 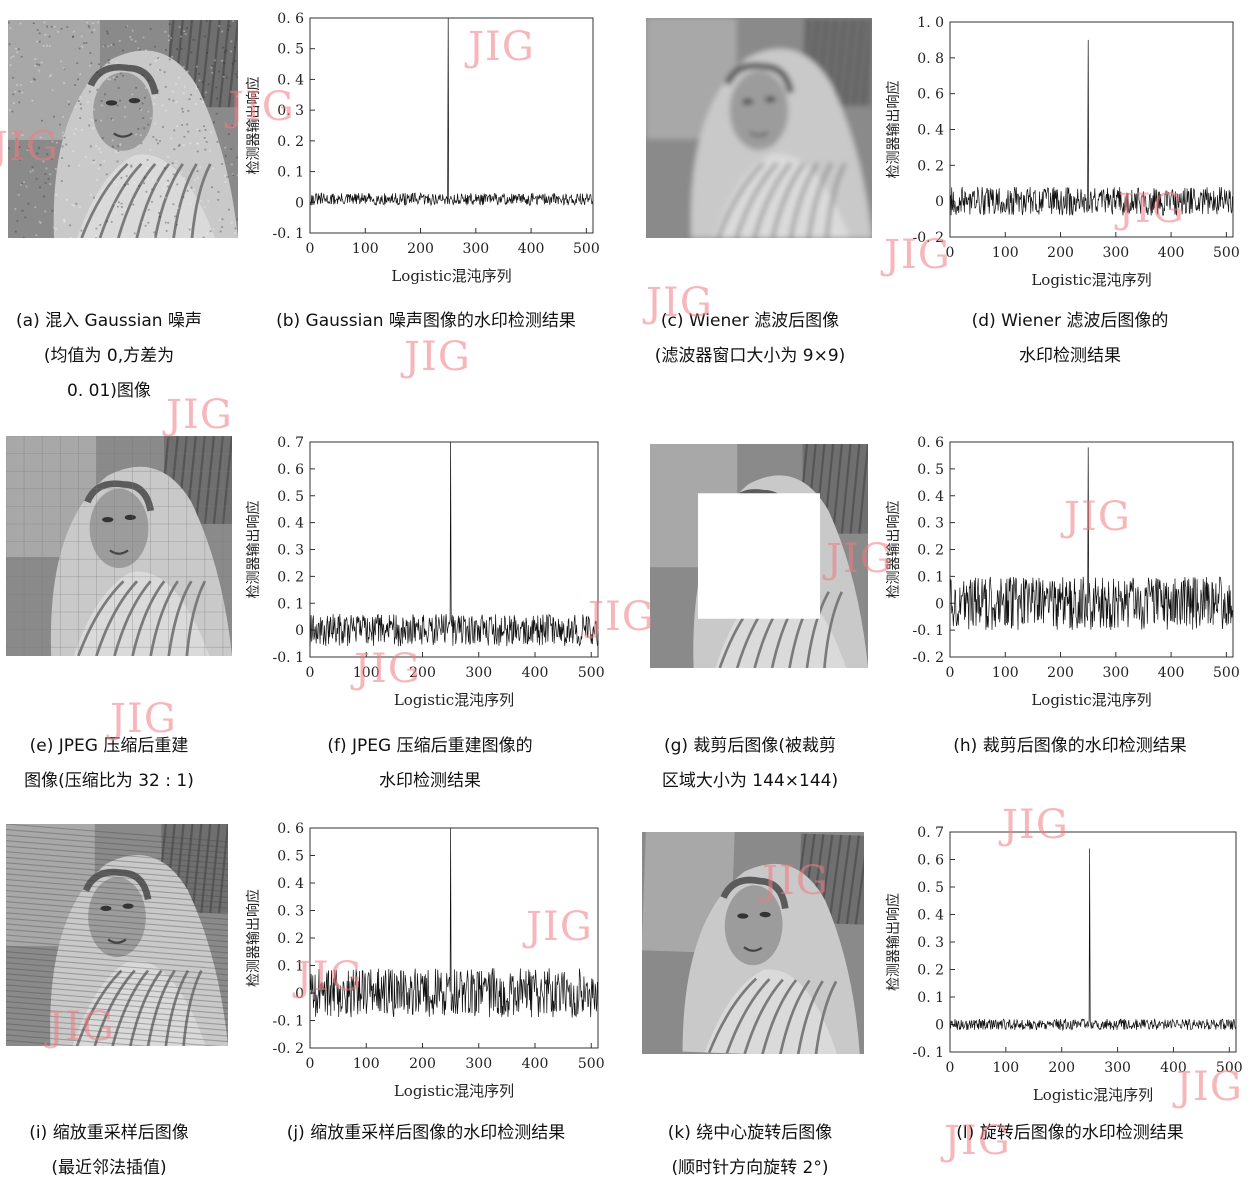 I want to click on photo-rescaled, so click(x=117, y=935).